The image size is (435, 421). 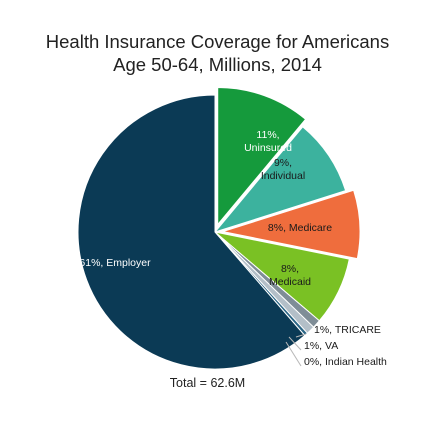 I want to click on slice-label-indian-health: 0%, Indian Health, so click(x=345, y=362).